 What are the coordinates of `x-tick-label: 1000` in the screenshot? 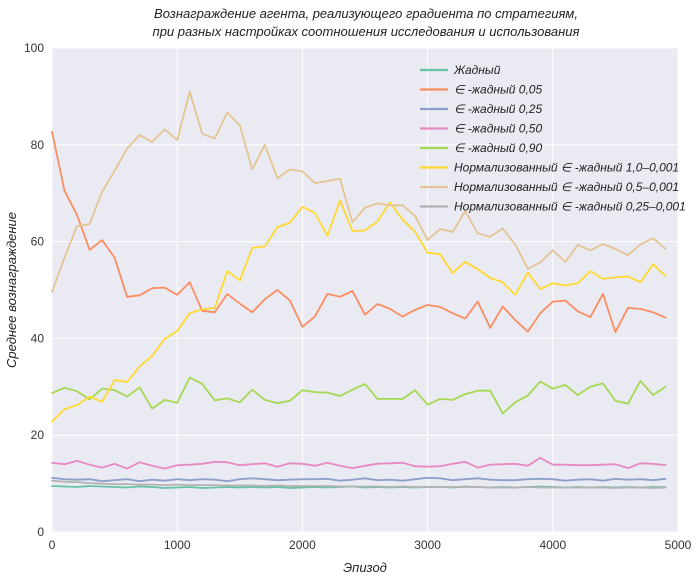 It's located at (177, 545).